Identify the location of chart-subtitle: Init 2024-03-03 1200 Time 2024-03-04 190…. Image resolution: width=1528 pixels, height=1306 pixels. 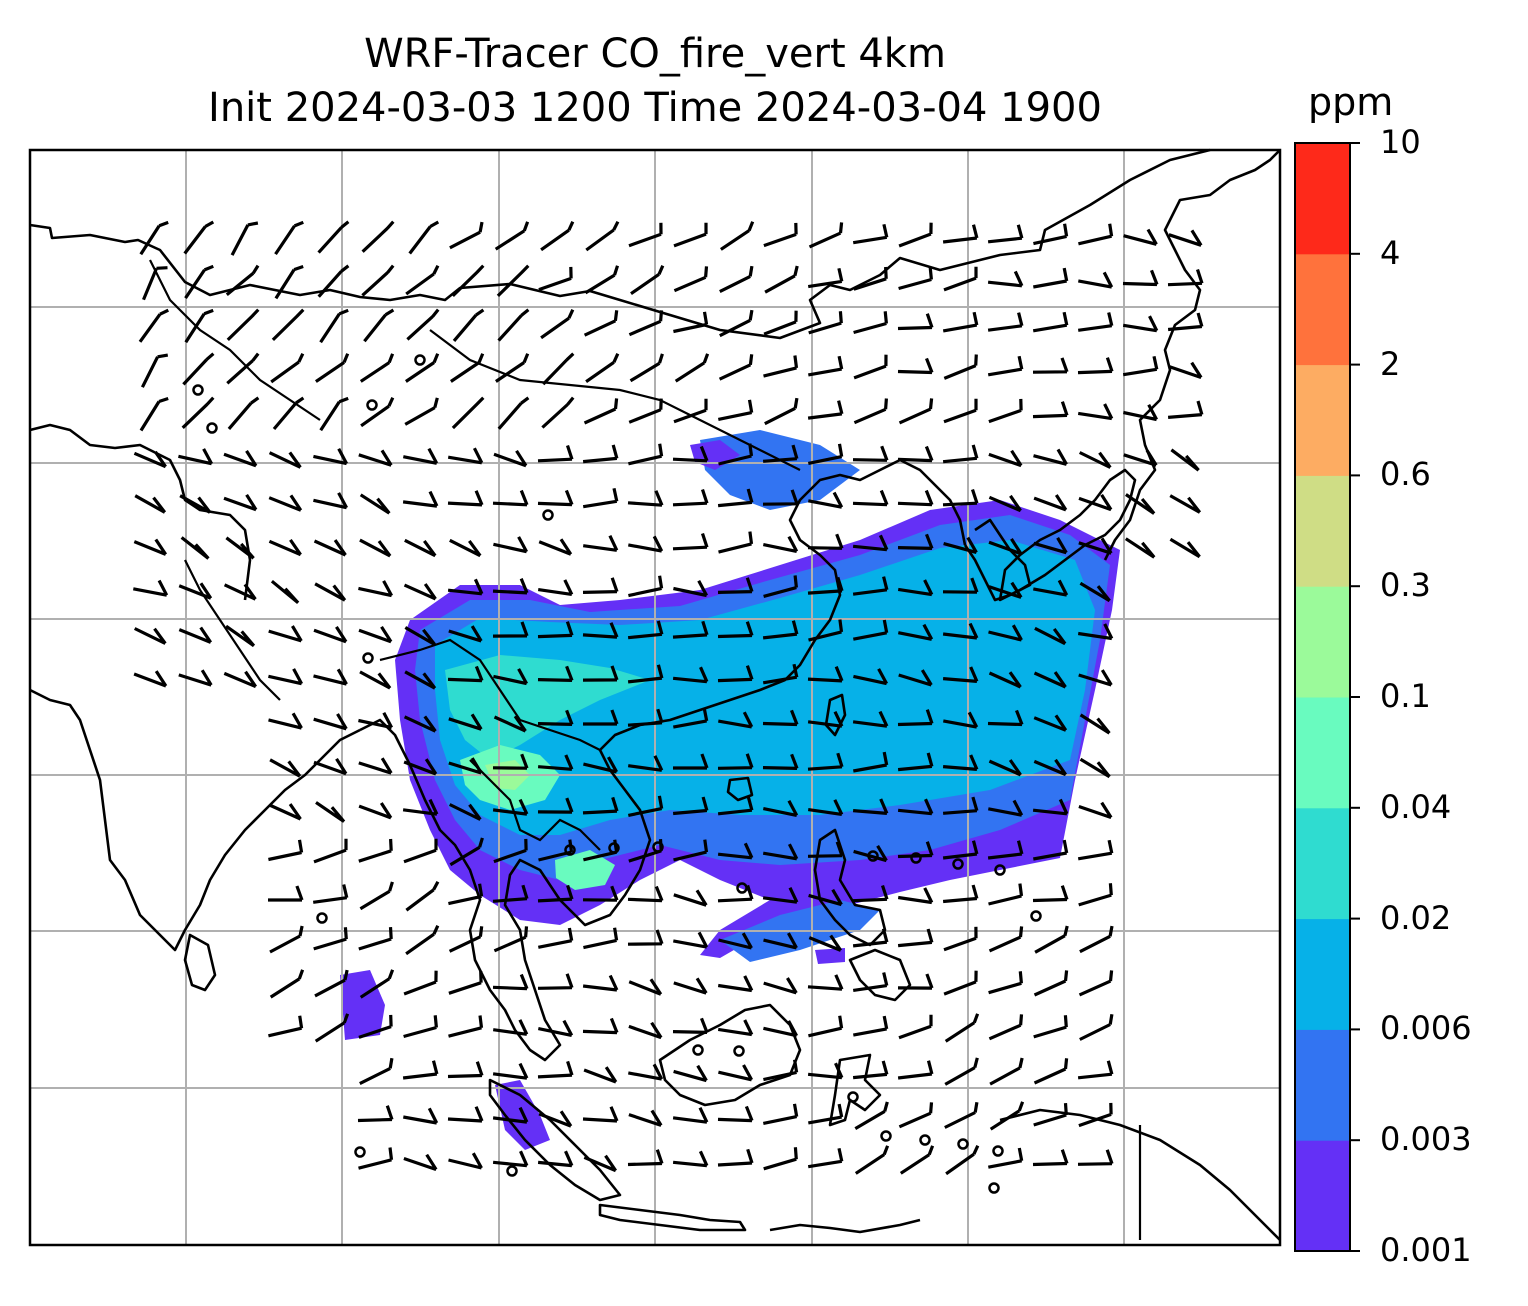
(655, 108).